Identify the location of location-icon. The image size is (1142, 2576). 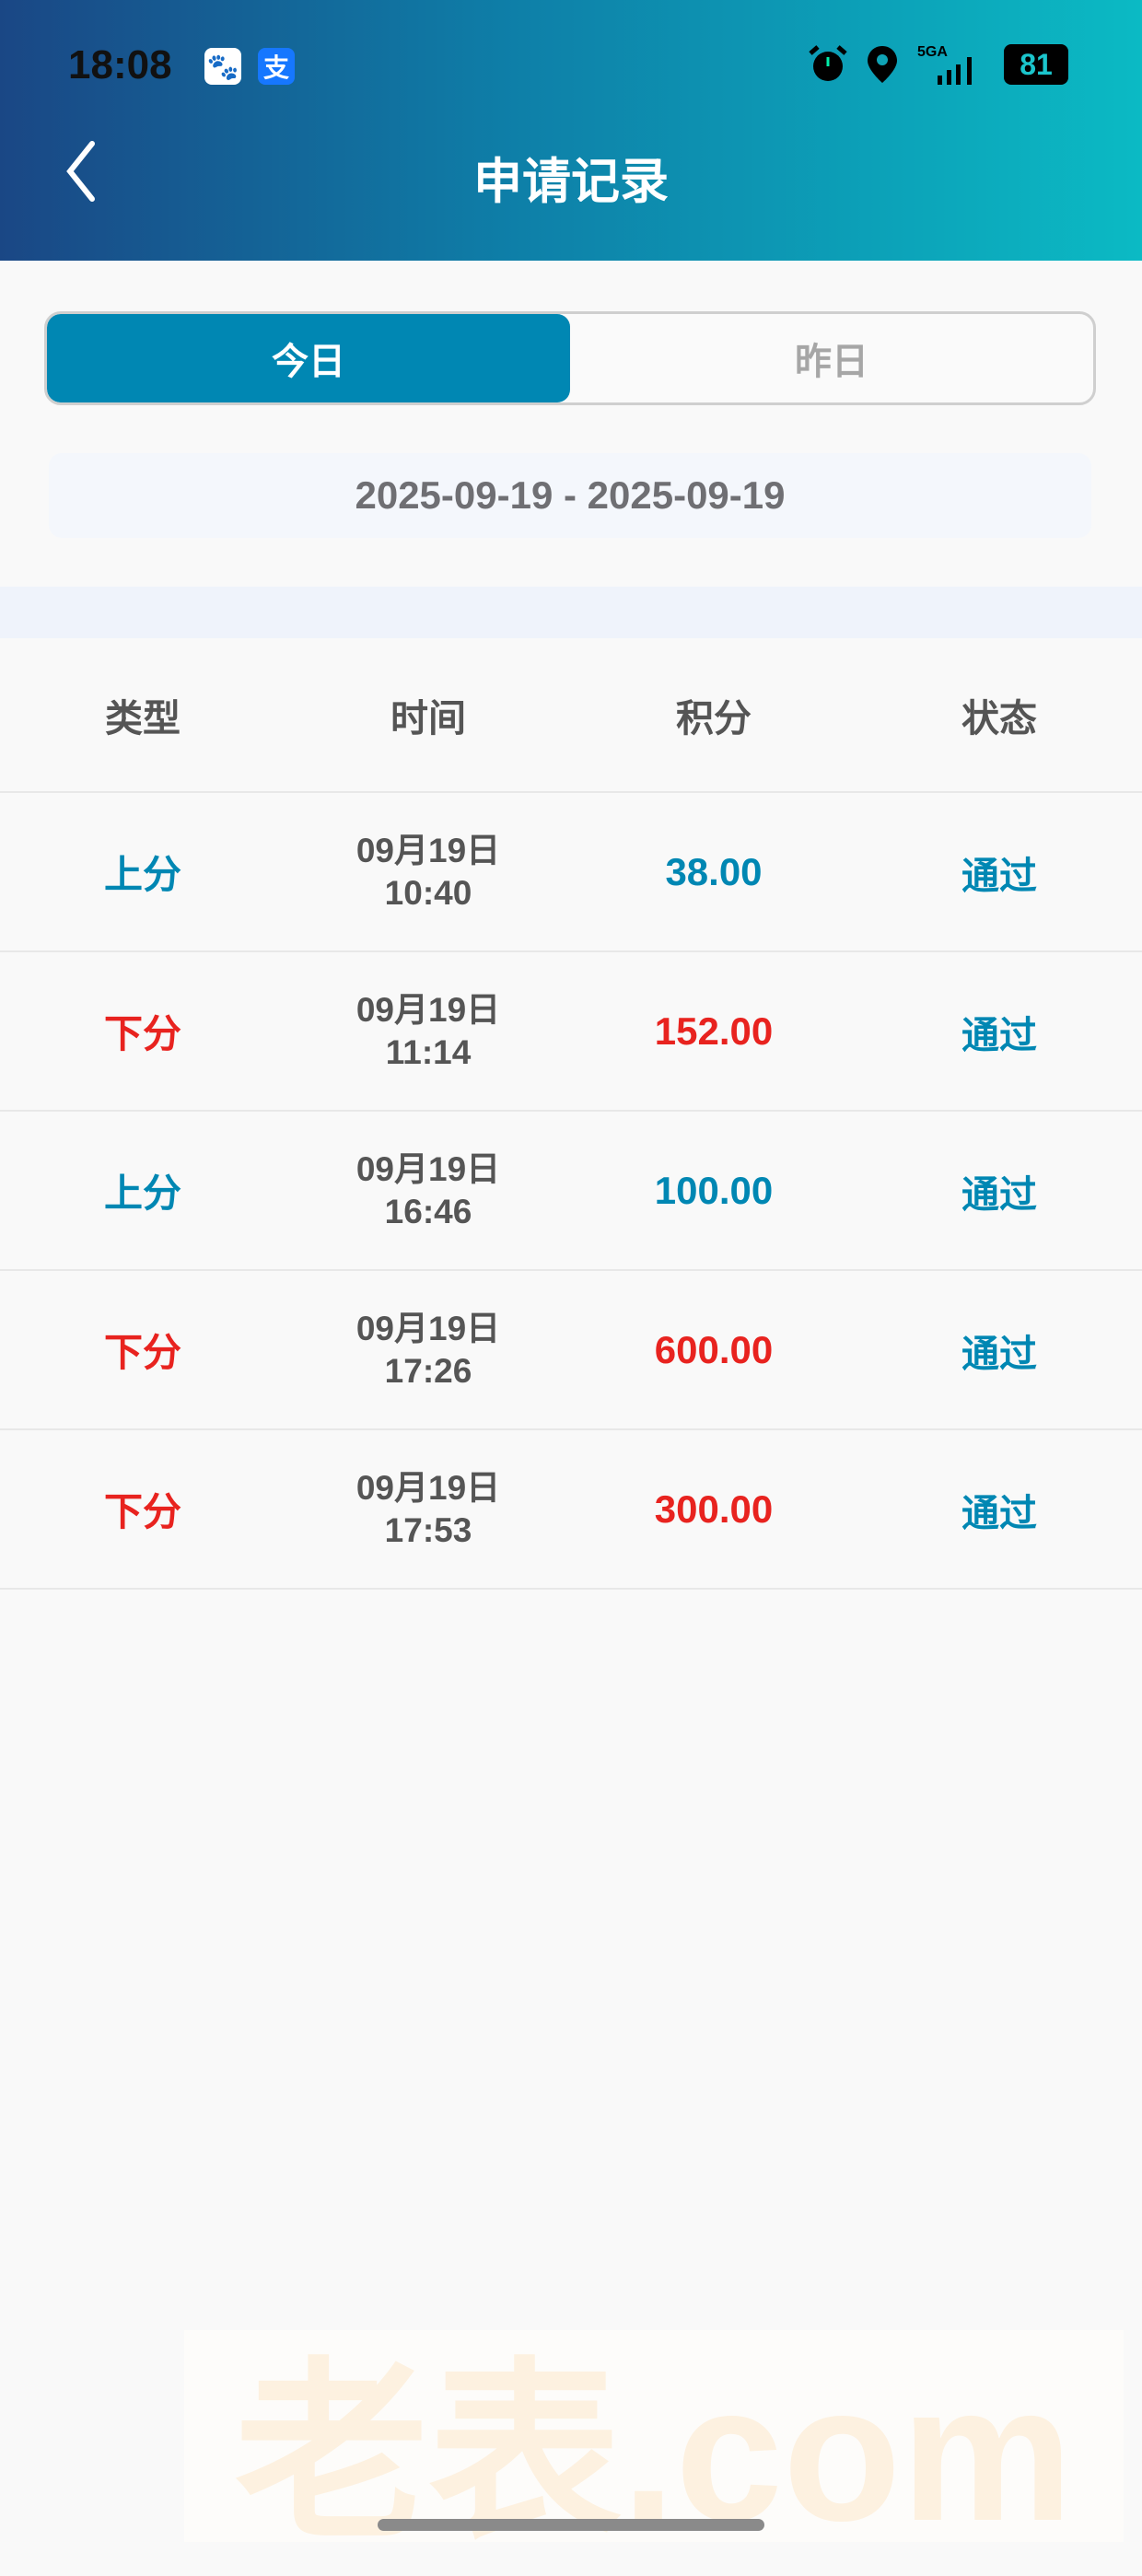
(882, 64).